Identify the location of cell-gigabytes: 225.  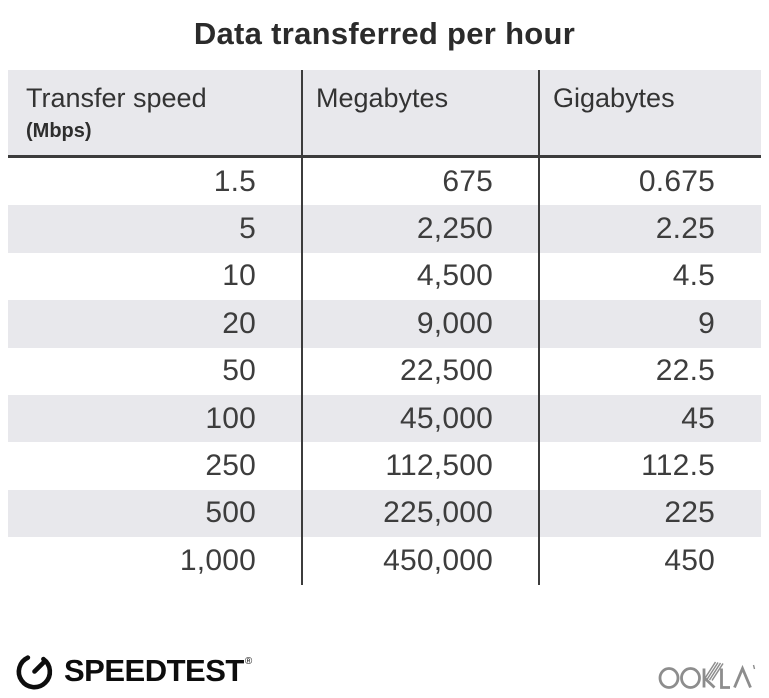
(689, 513).